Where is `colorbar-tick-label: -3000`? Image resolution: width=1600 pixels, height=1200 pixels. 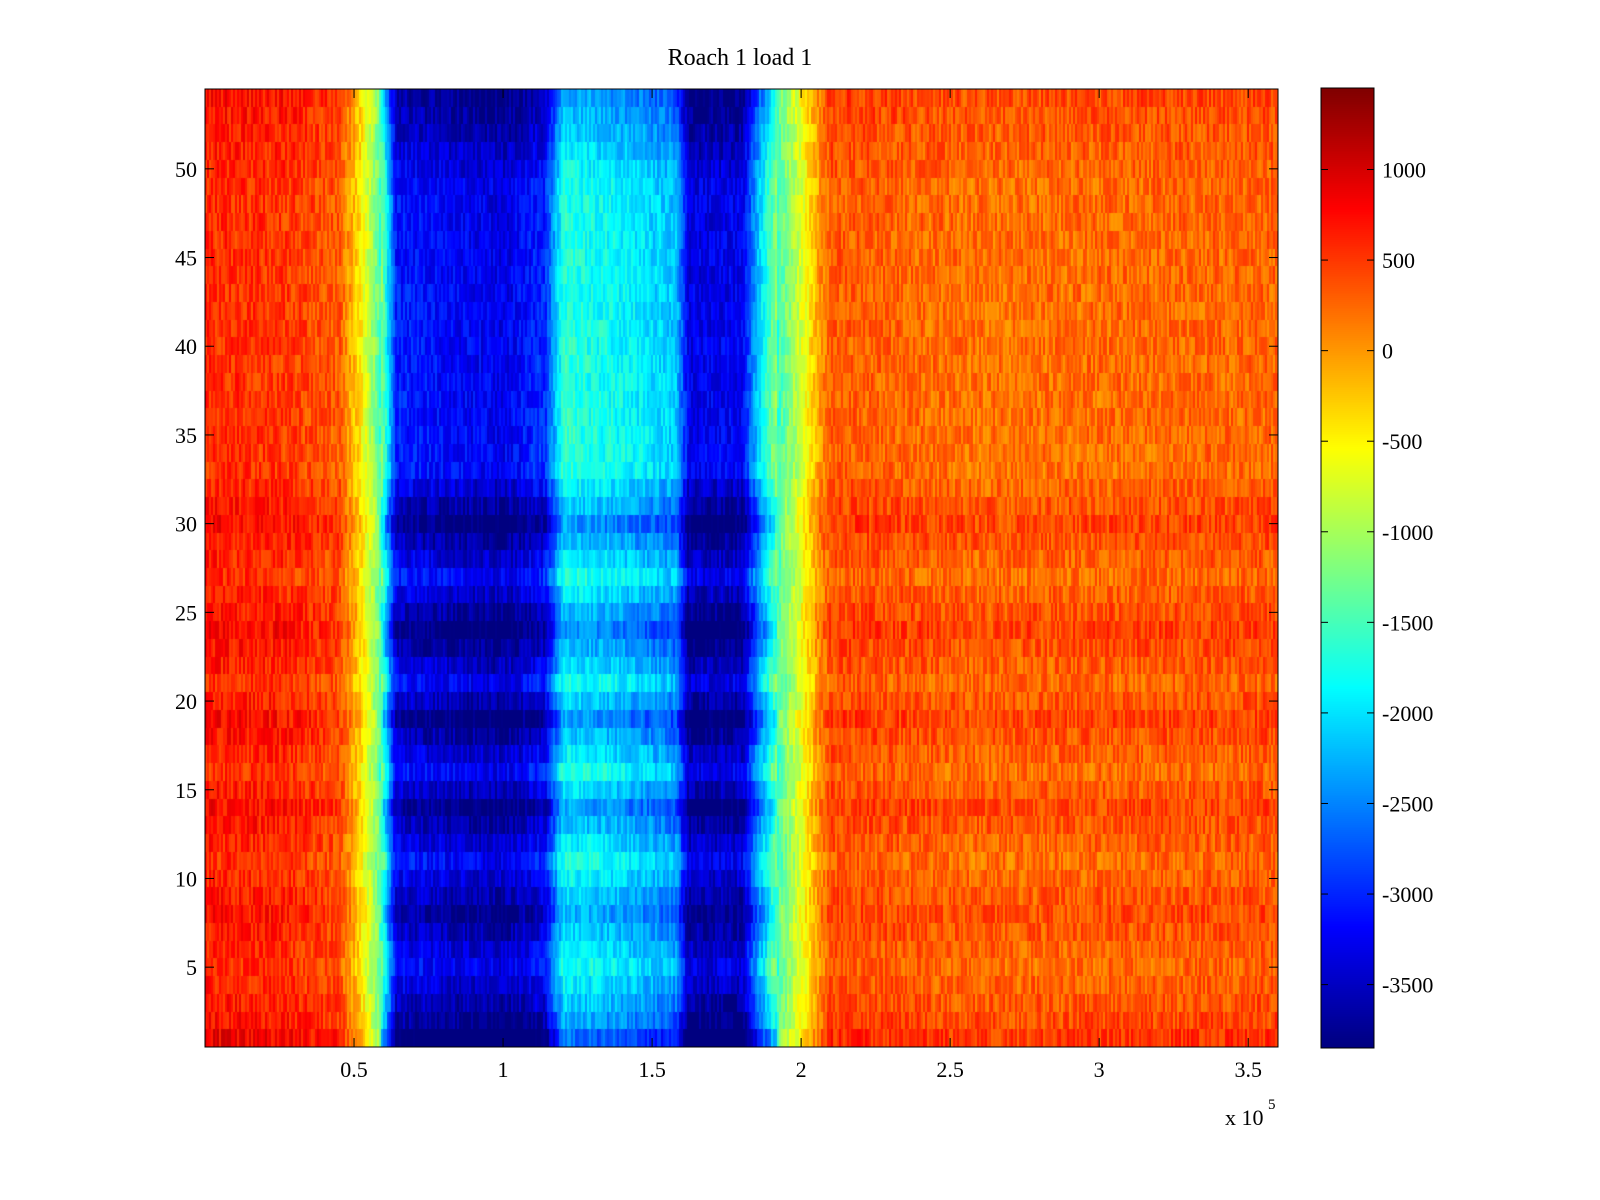
colorbar-tick-label: -3000 is located at coordinates (1407, 894).